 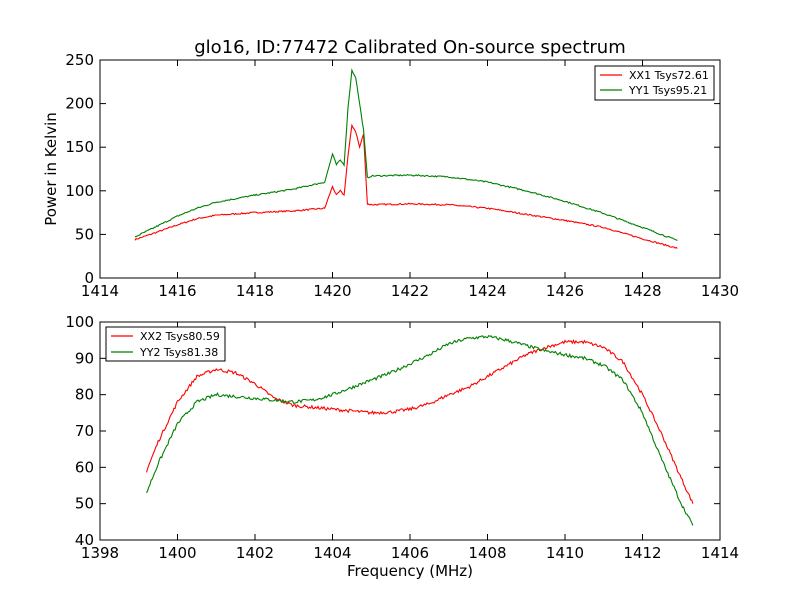 I want to click on bottom-legend: XX2 Tsys80.59 YY2 Tsys81.38, so click(x=165, y=344).